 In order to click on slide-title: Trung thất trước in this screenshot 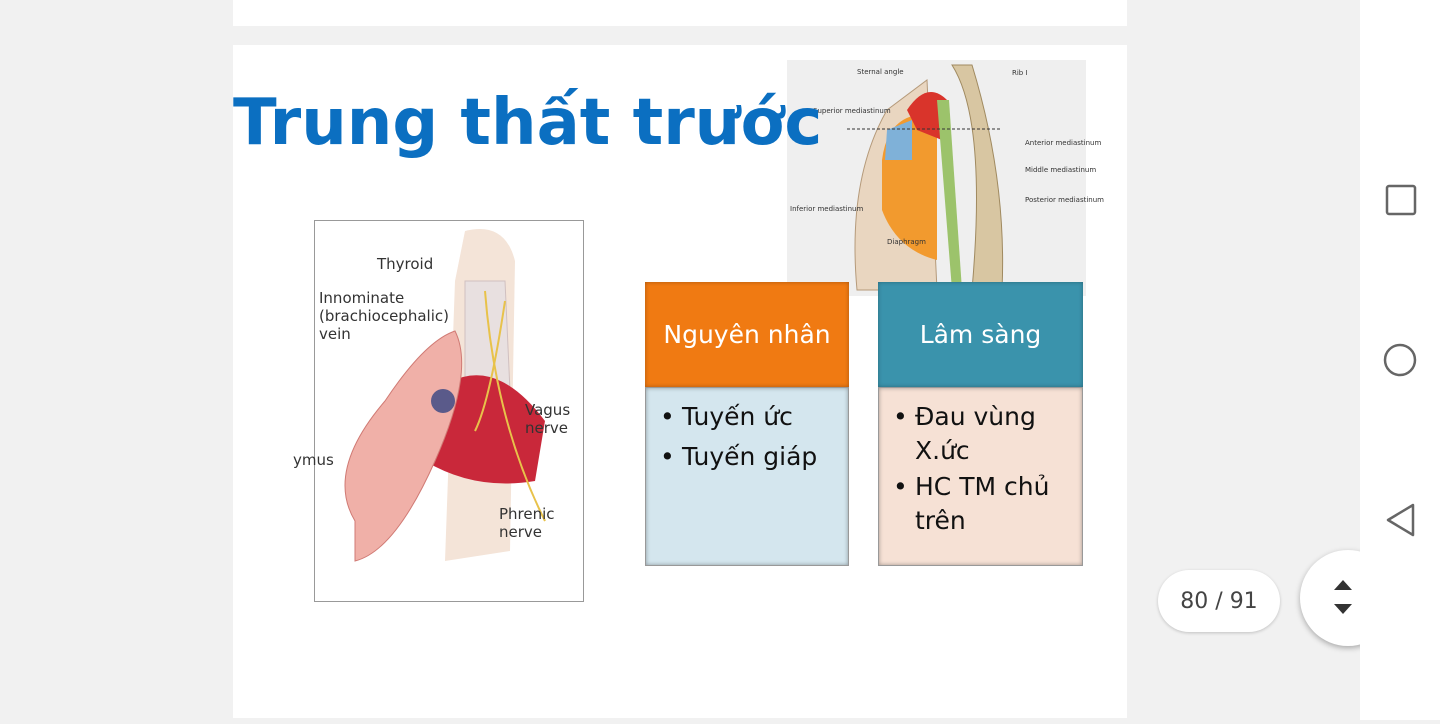, I will do `click(528, 123)`.